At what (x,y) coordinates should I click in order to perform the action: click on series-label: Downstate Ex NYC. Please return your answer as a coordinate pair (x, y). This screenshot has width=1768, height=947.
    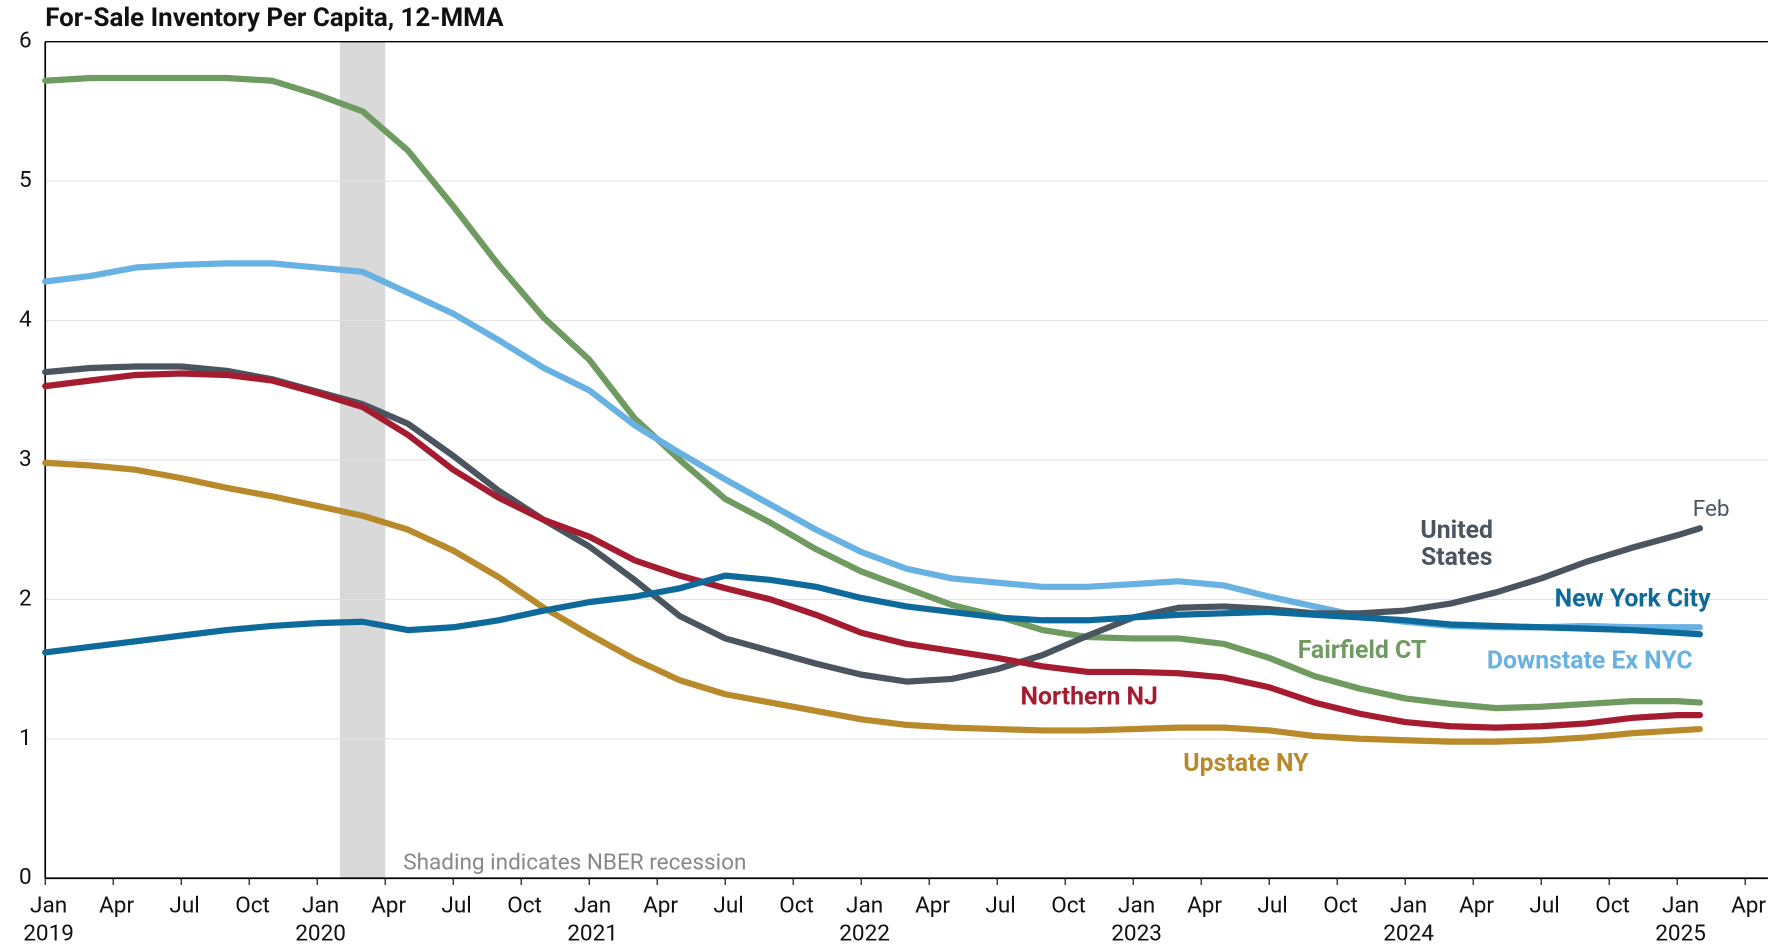
    Looking at the image, I should click on (1590, 660).